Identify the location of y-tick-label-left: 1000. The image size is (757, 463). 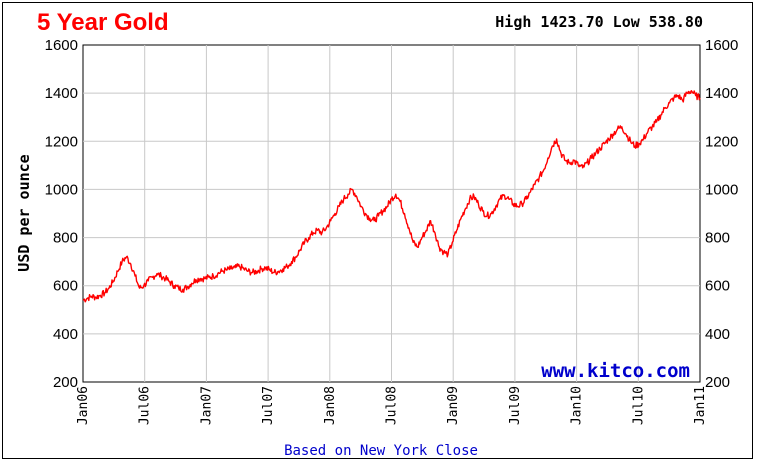
(61, 189).